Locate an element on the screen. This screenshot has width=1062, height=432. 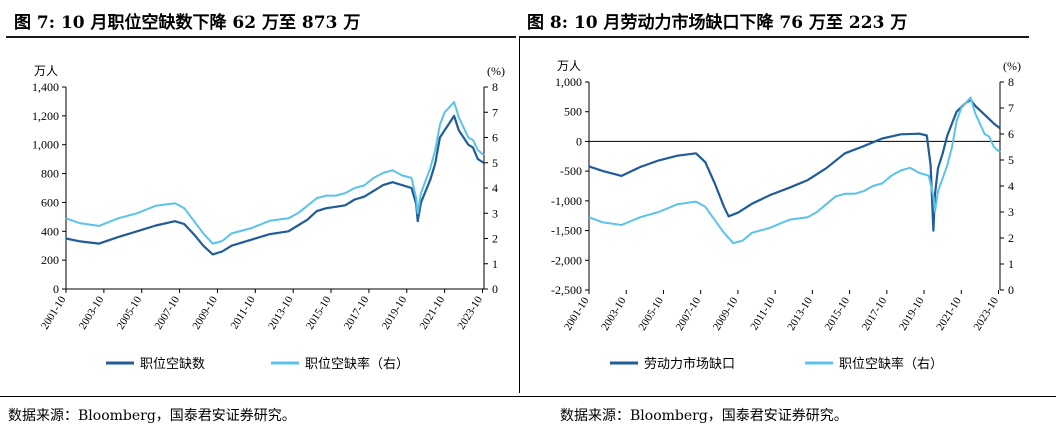
left-tick-label: 800 is located at coordinates (50, 174).